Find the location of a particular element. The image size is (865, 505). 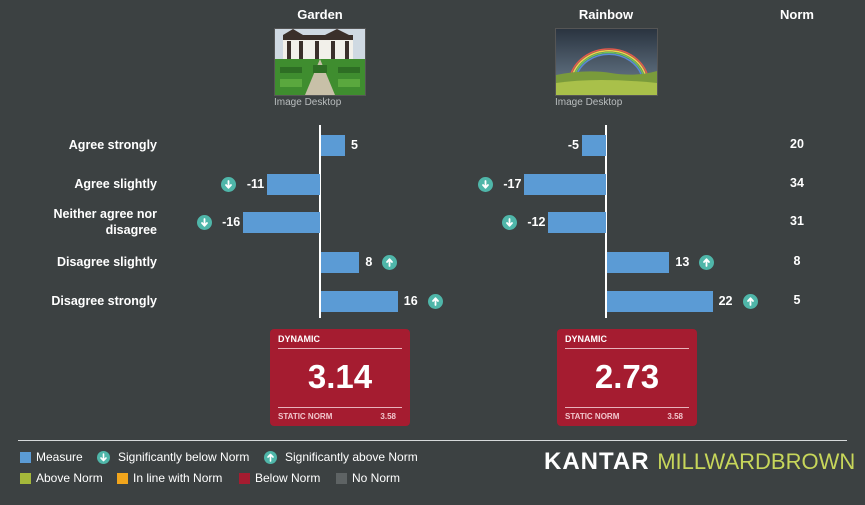

rainbow-image-drawing is located at coordinates (606, 62).